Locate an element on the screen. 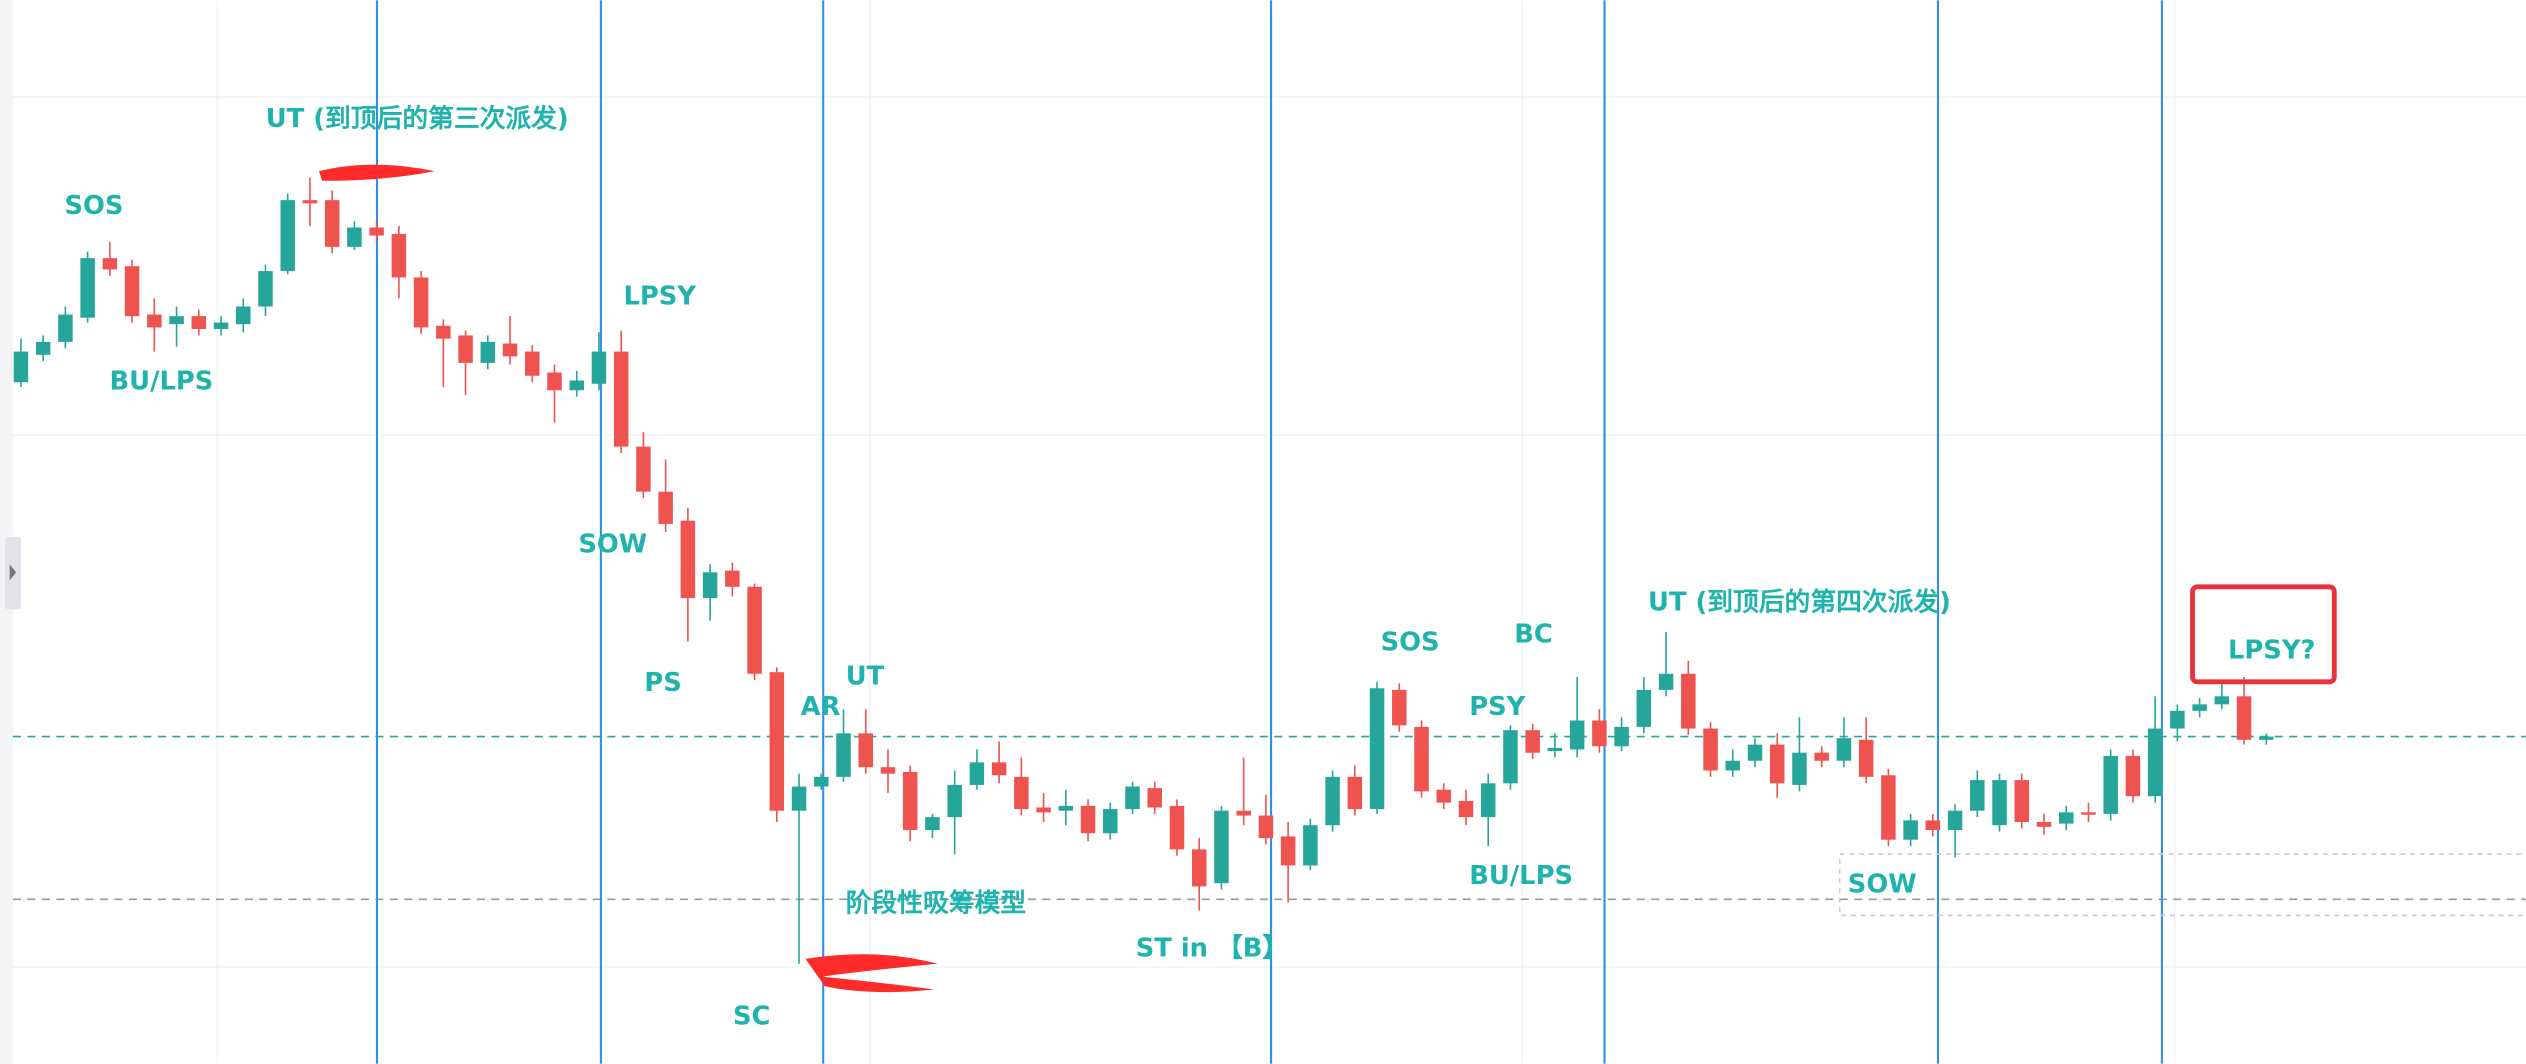 The width and height of the screenshot is (2526, 1064). annotation: UT (到顶后的第三次派发) is located at coordinates (417, 118).